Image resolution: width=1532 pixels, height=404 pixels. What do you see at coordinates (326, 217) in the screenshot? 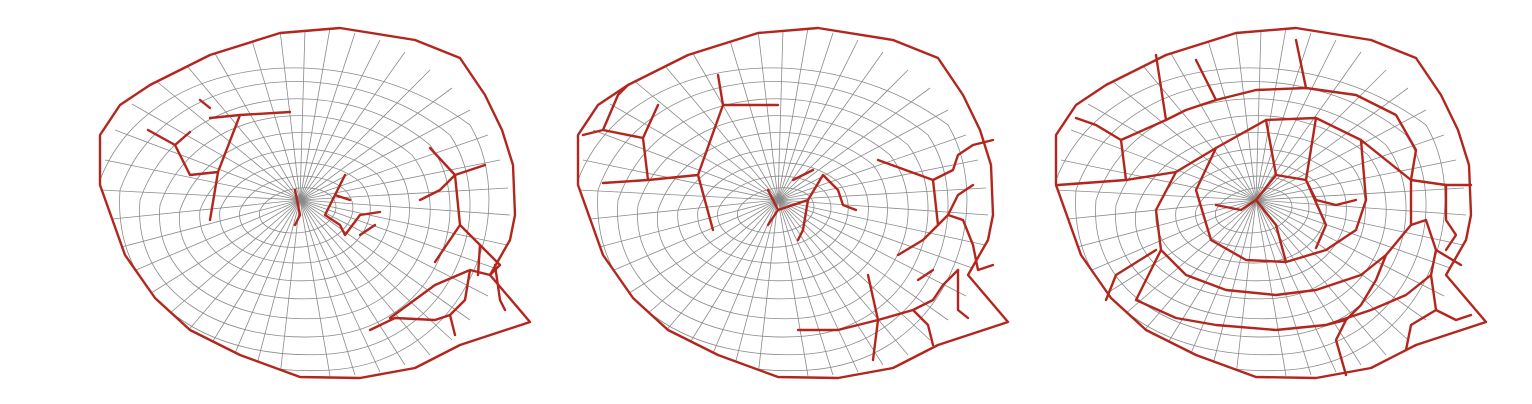
I see `feature-graph` at bounding box center [326, 217].